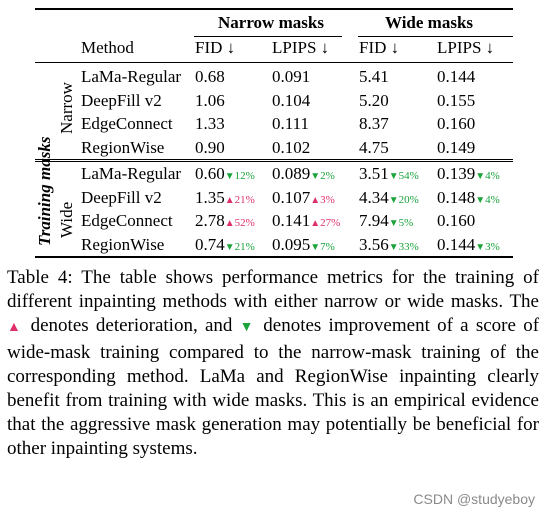  Describe the element at coordinates (210, 173) in the screenshot. I see `cell-value: 0.60` at that location.